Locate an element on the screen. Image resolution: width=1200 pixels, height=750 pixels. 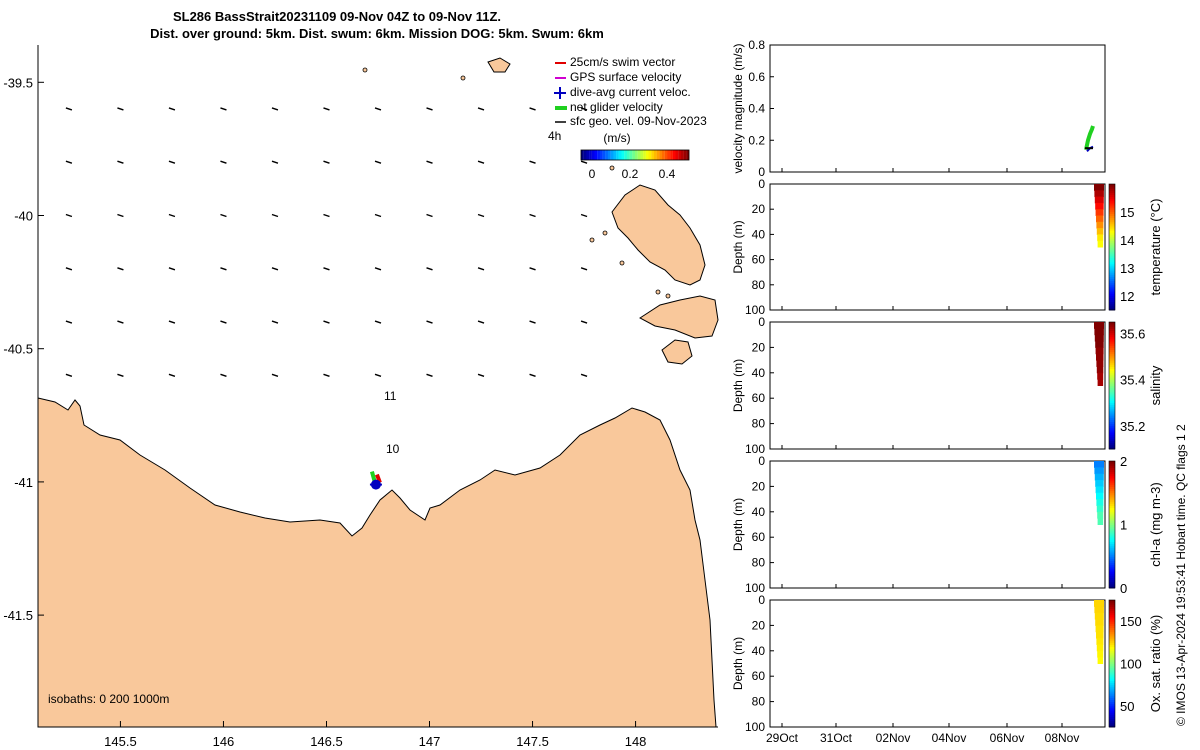
clabel-chl-a: chl-a (mg m-3) is located at coordinates (1155, 524).